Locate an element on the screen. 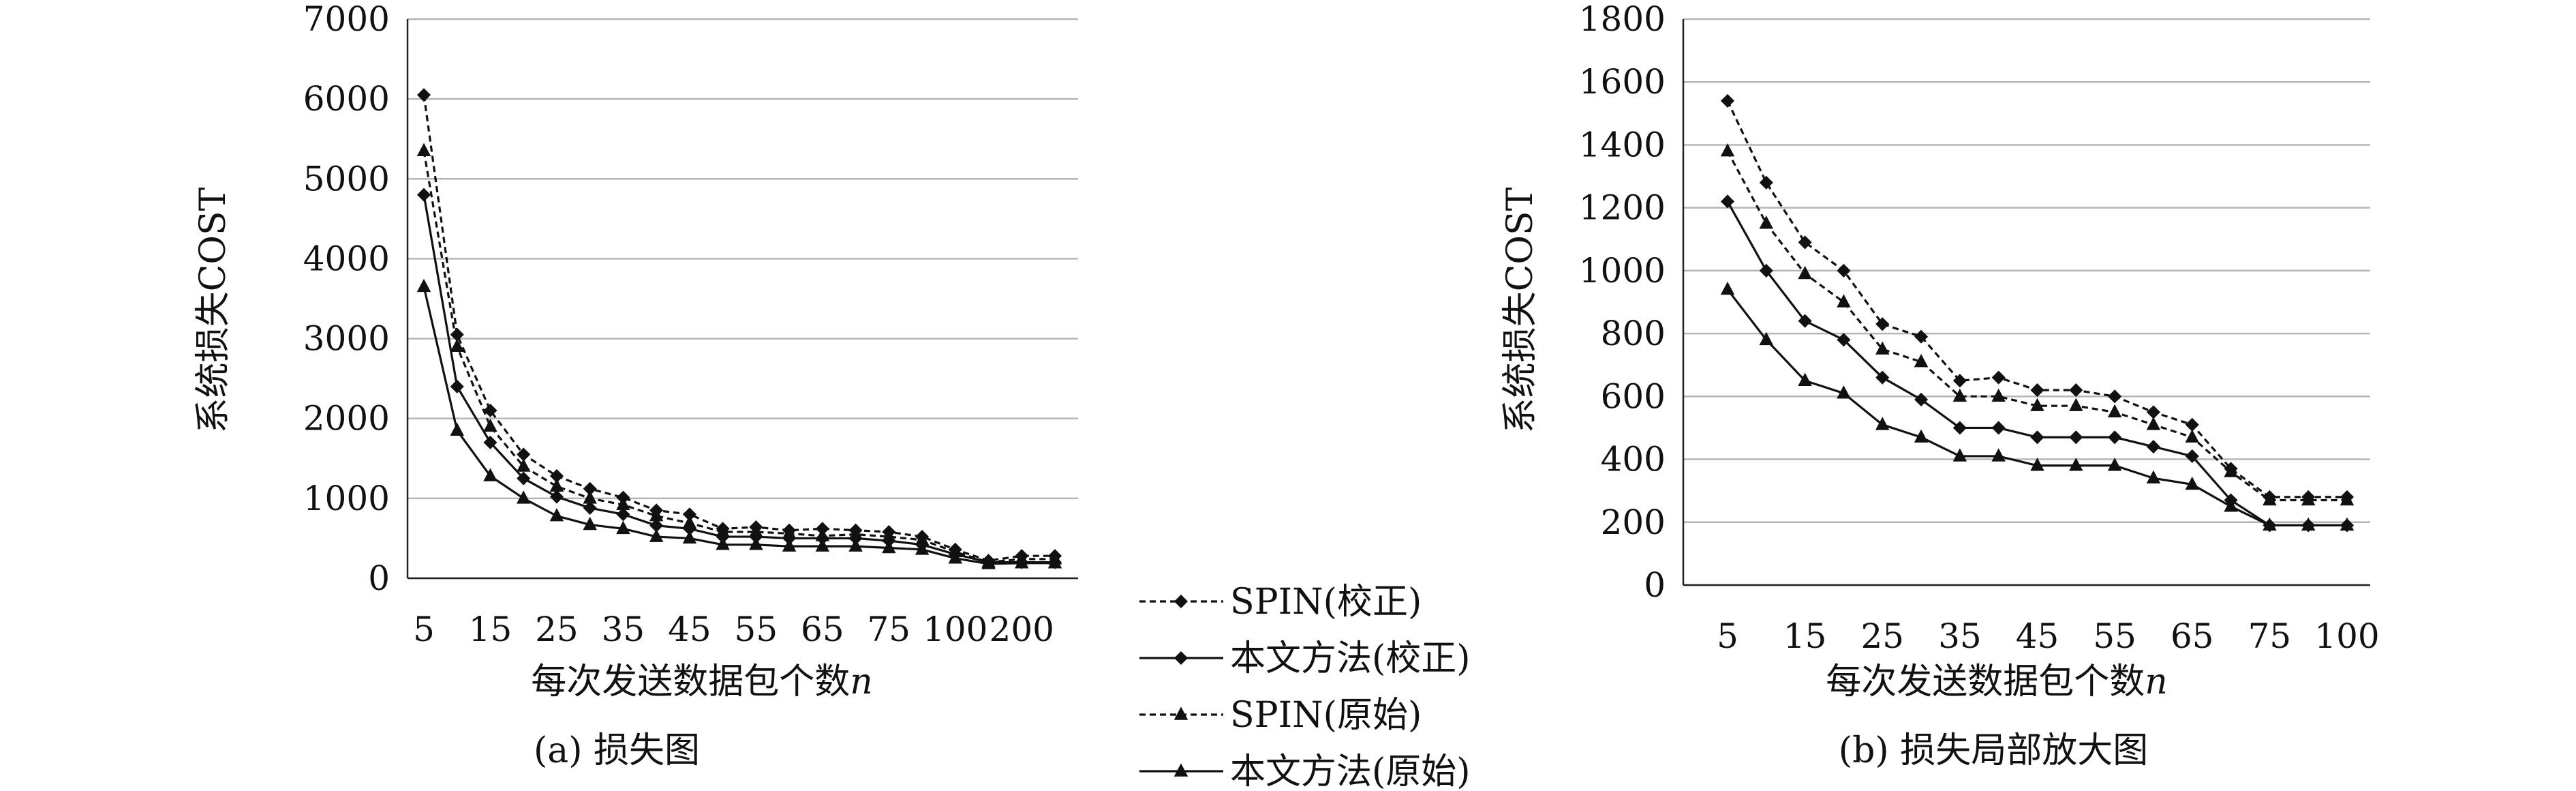  y-tick-labels: 0 1000 2000 3000 4000 5000 6000 7000 is located at coordinates (346, 299).